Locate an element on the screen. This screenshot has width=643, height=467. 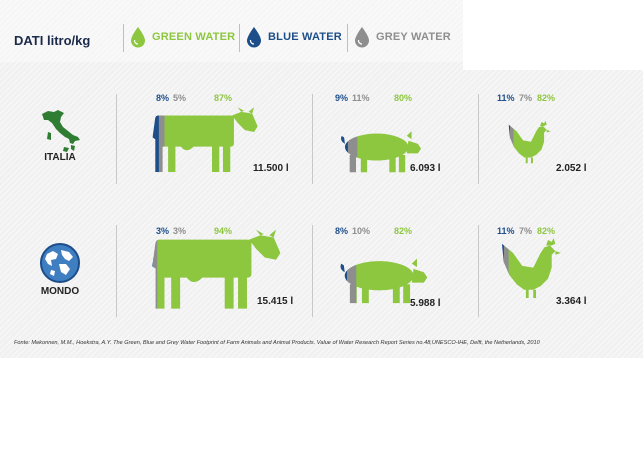
total-label: 6.093 l is located at coordinates (425, 168).